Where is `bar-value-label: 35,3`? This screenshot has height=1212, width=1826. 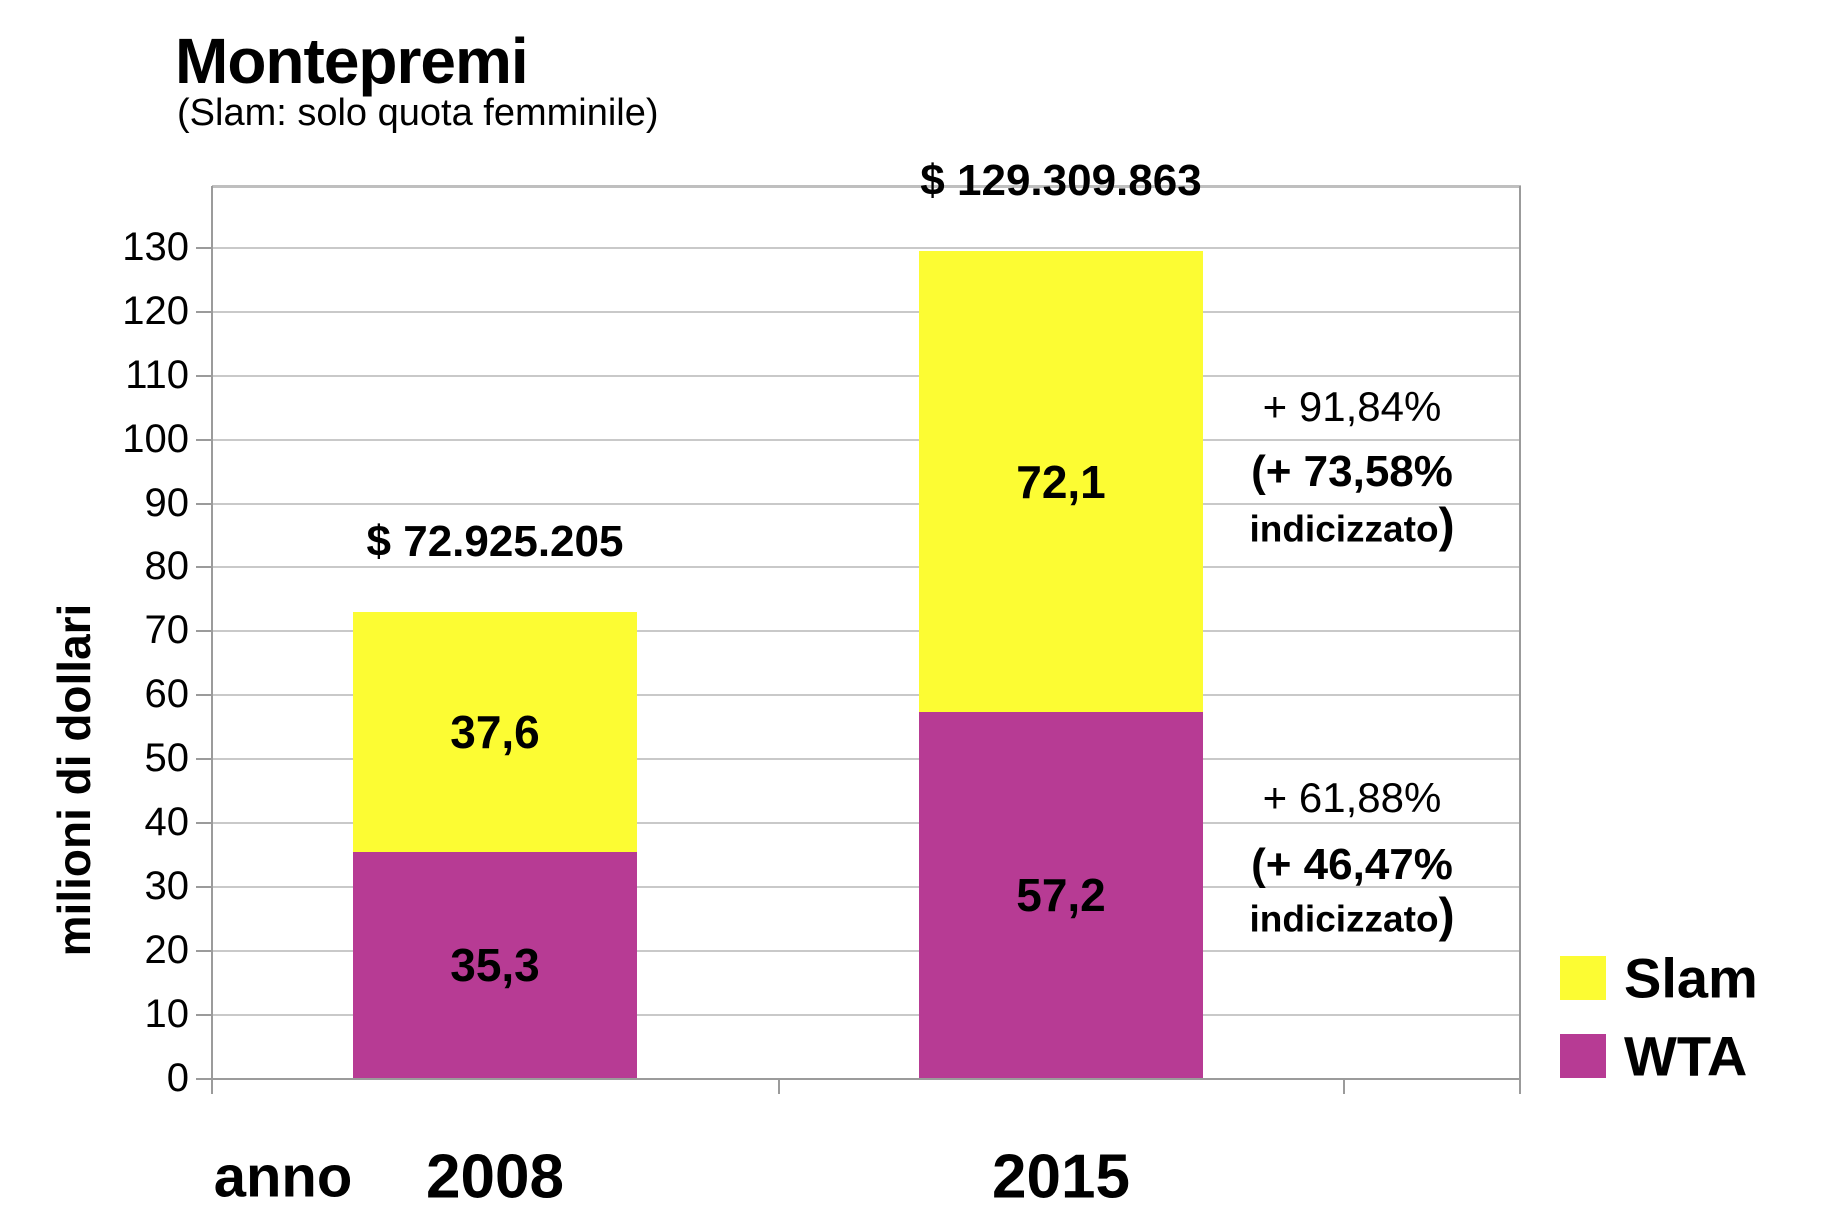 bar-value-label: 35,3 is located at coordinates (495, 965).